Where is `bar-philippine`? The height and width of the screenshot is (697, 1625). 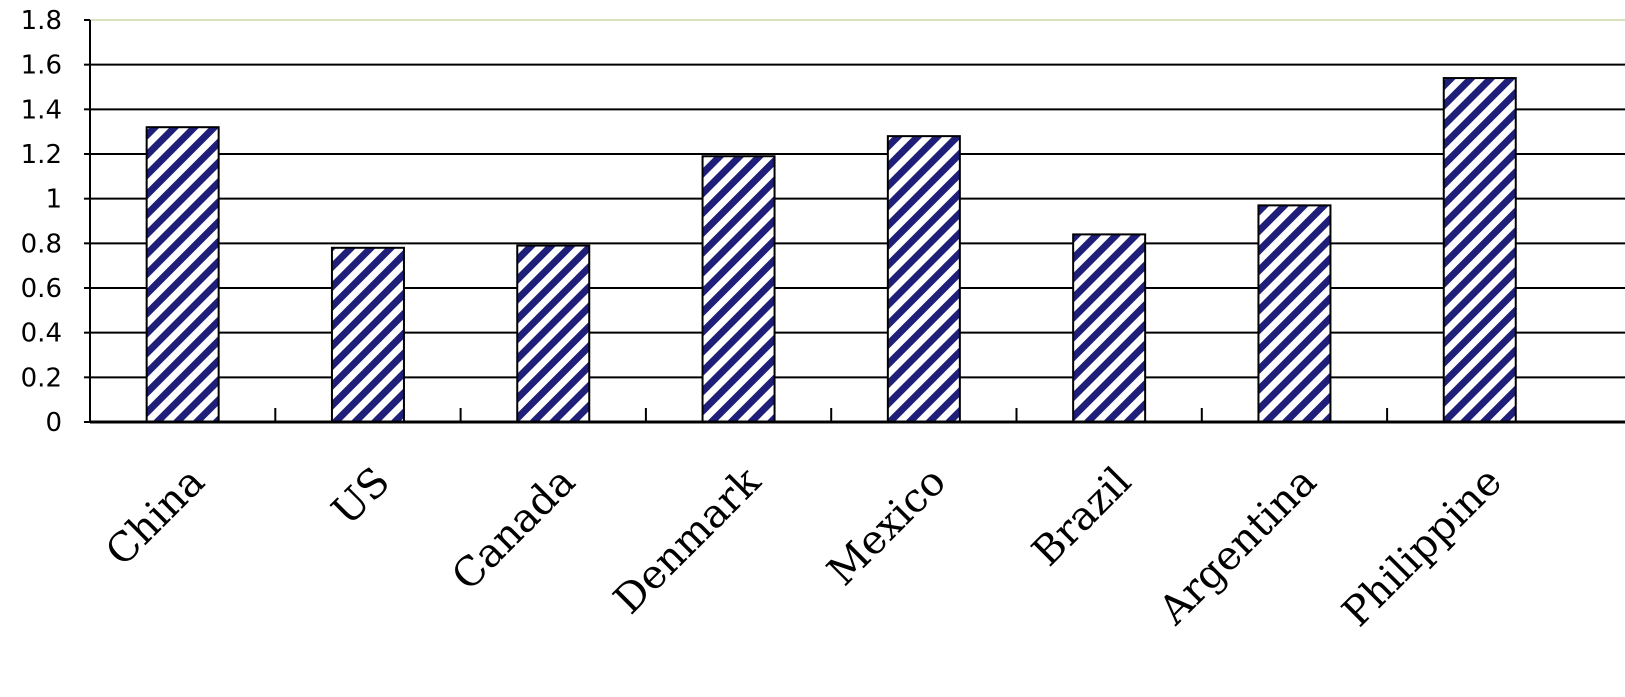
bar-philippine is located at coordinates (1479, 250).